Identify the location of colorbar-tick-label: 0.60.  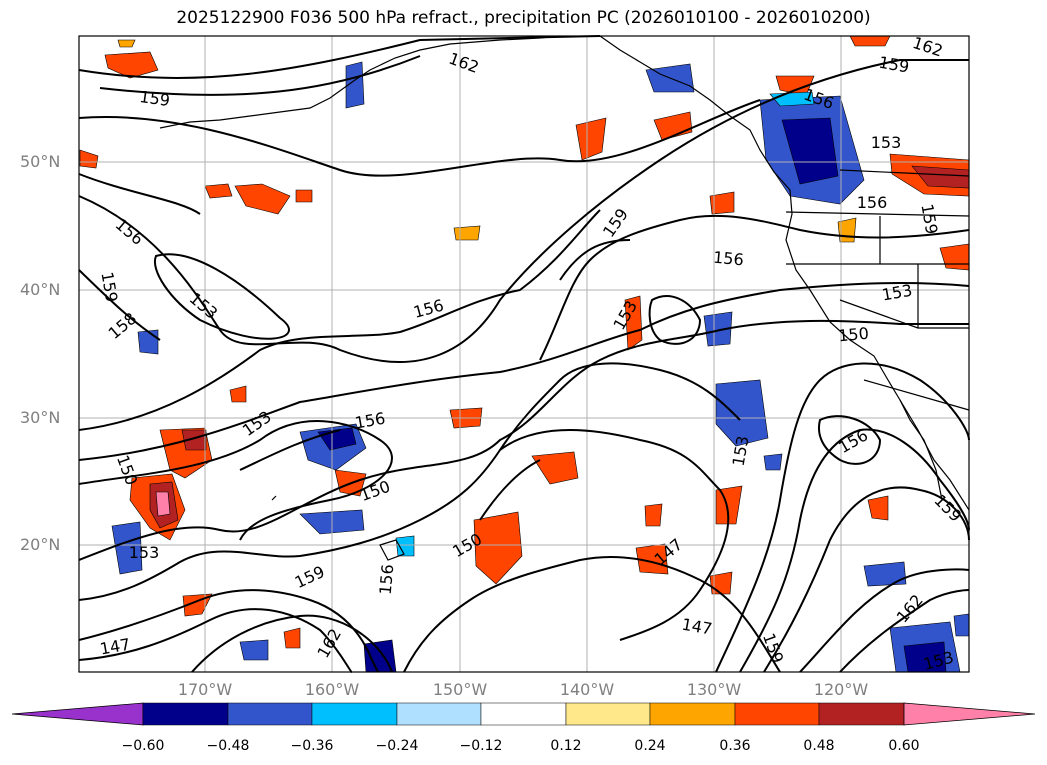
(904, 746).